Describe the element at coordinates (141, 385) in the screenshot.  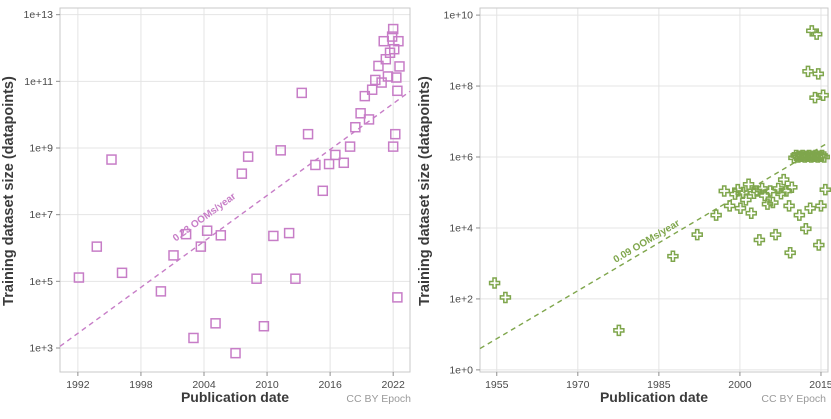
I see `x-tick-label: 1998` at that location.